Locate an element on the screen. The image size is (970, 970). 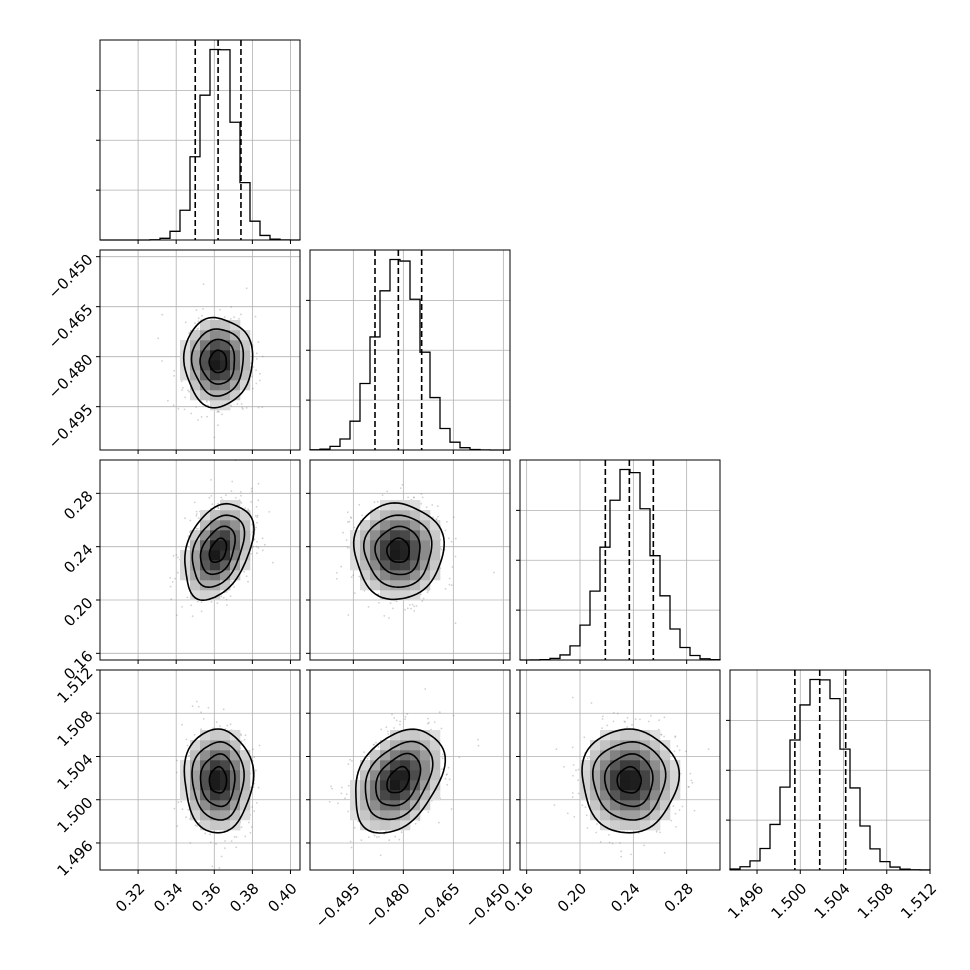
y-tick-label: 1.508 is located at coordinates (74, 728).